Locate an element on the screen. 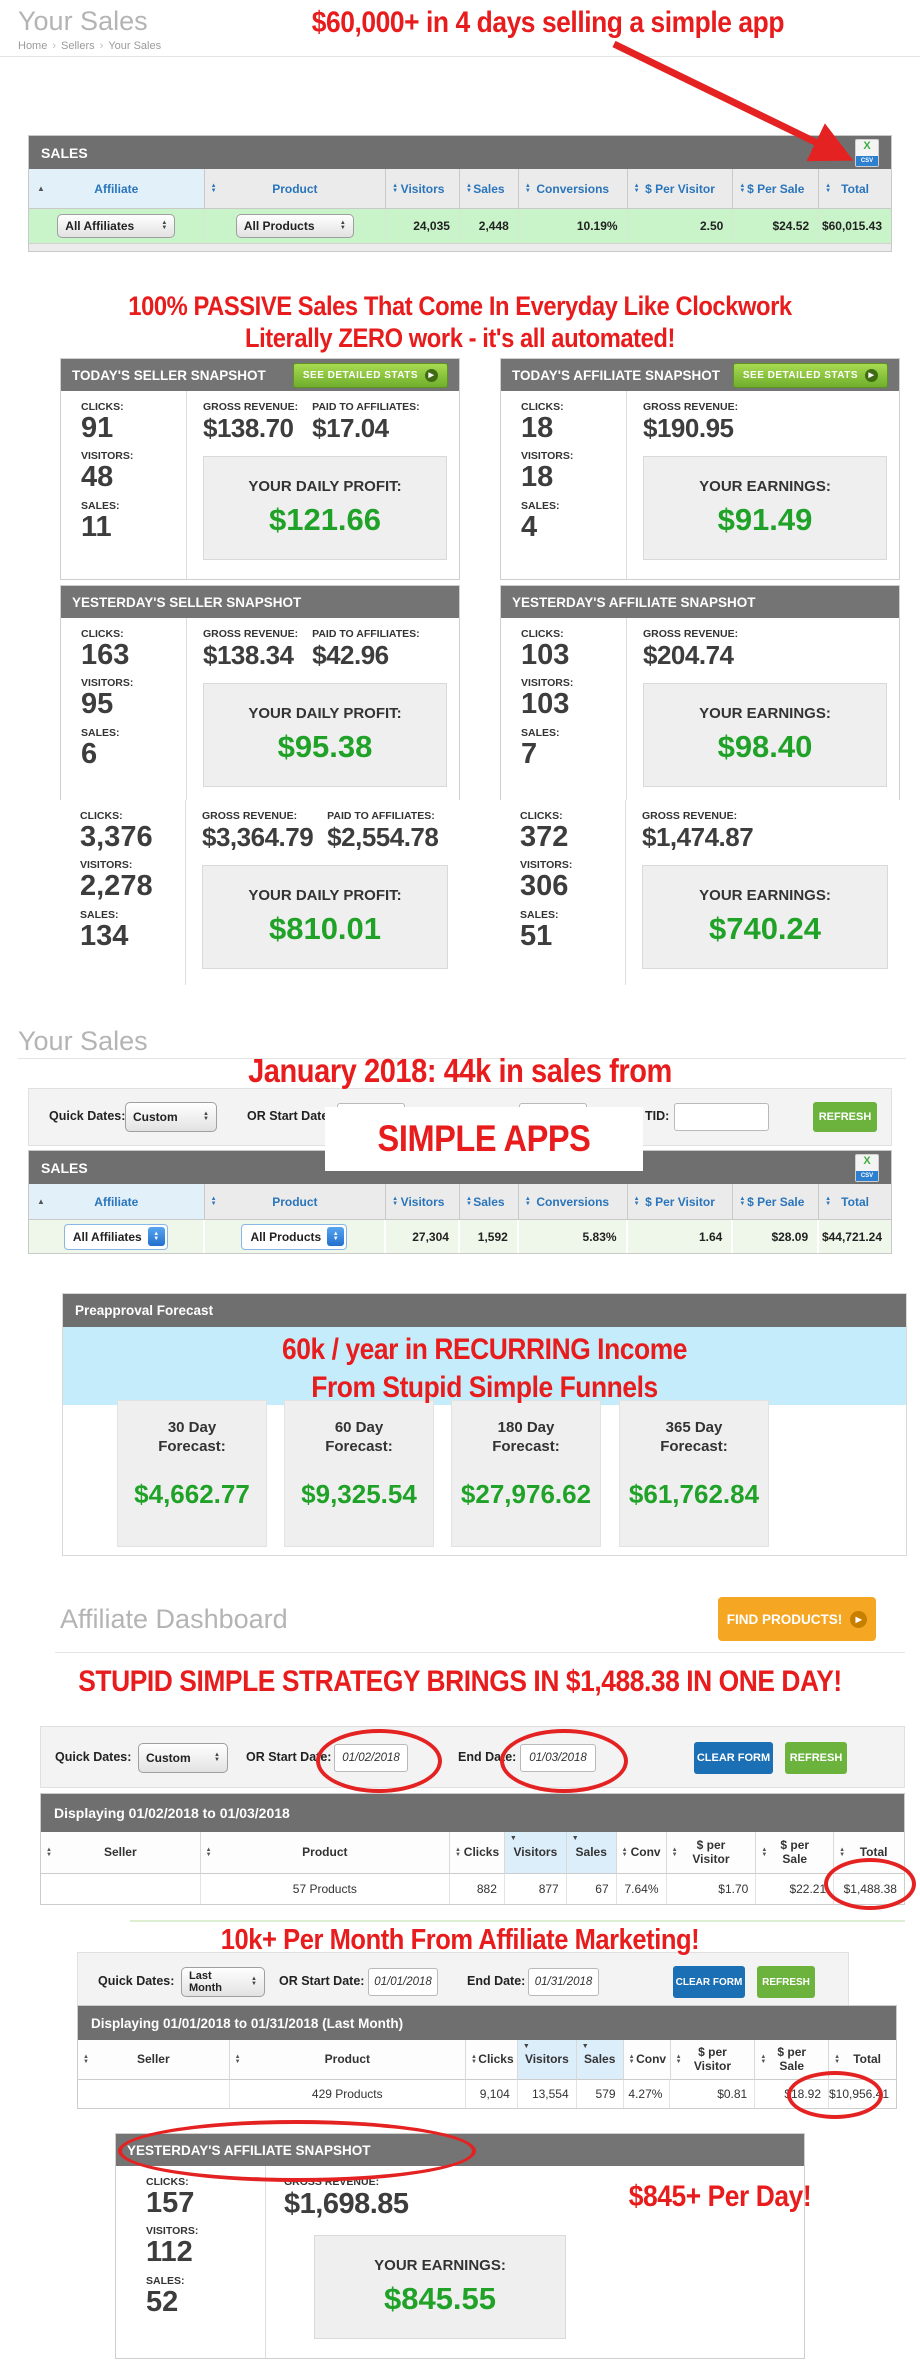  clicks-value: 18 is located at coordinates (537, 428).